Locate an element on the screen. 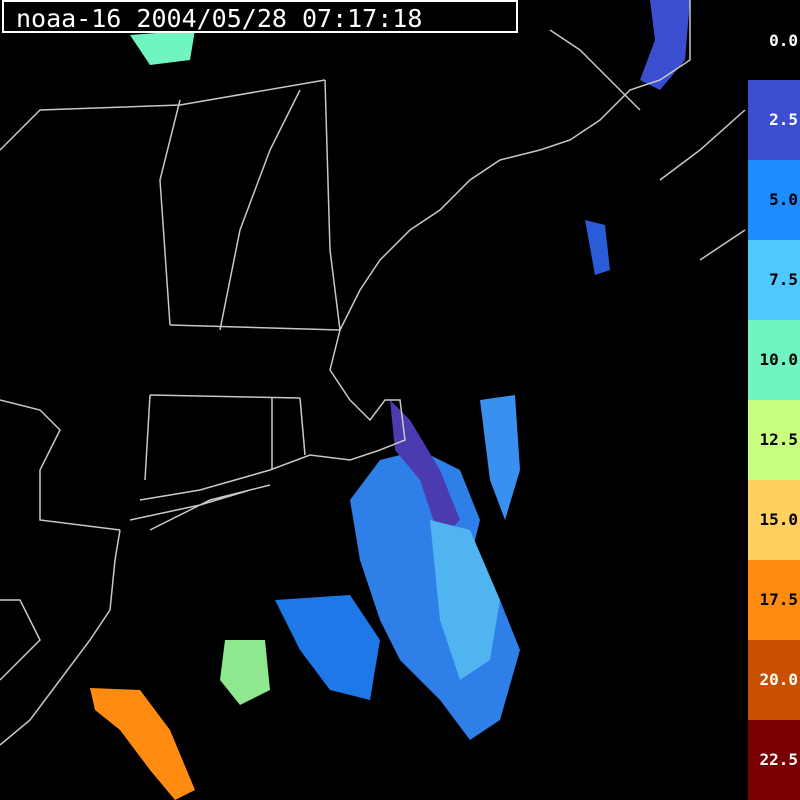 This screenshot has width=800, height=800. border-ri-ma is located at coordinates (302, 426).